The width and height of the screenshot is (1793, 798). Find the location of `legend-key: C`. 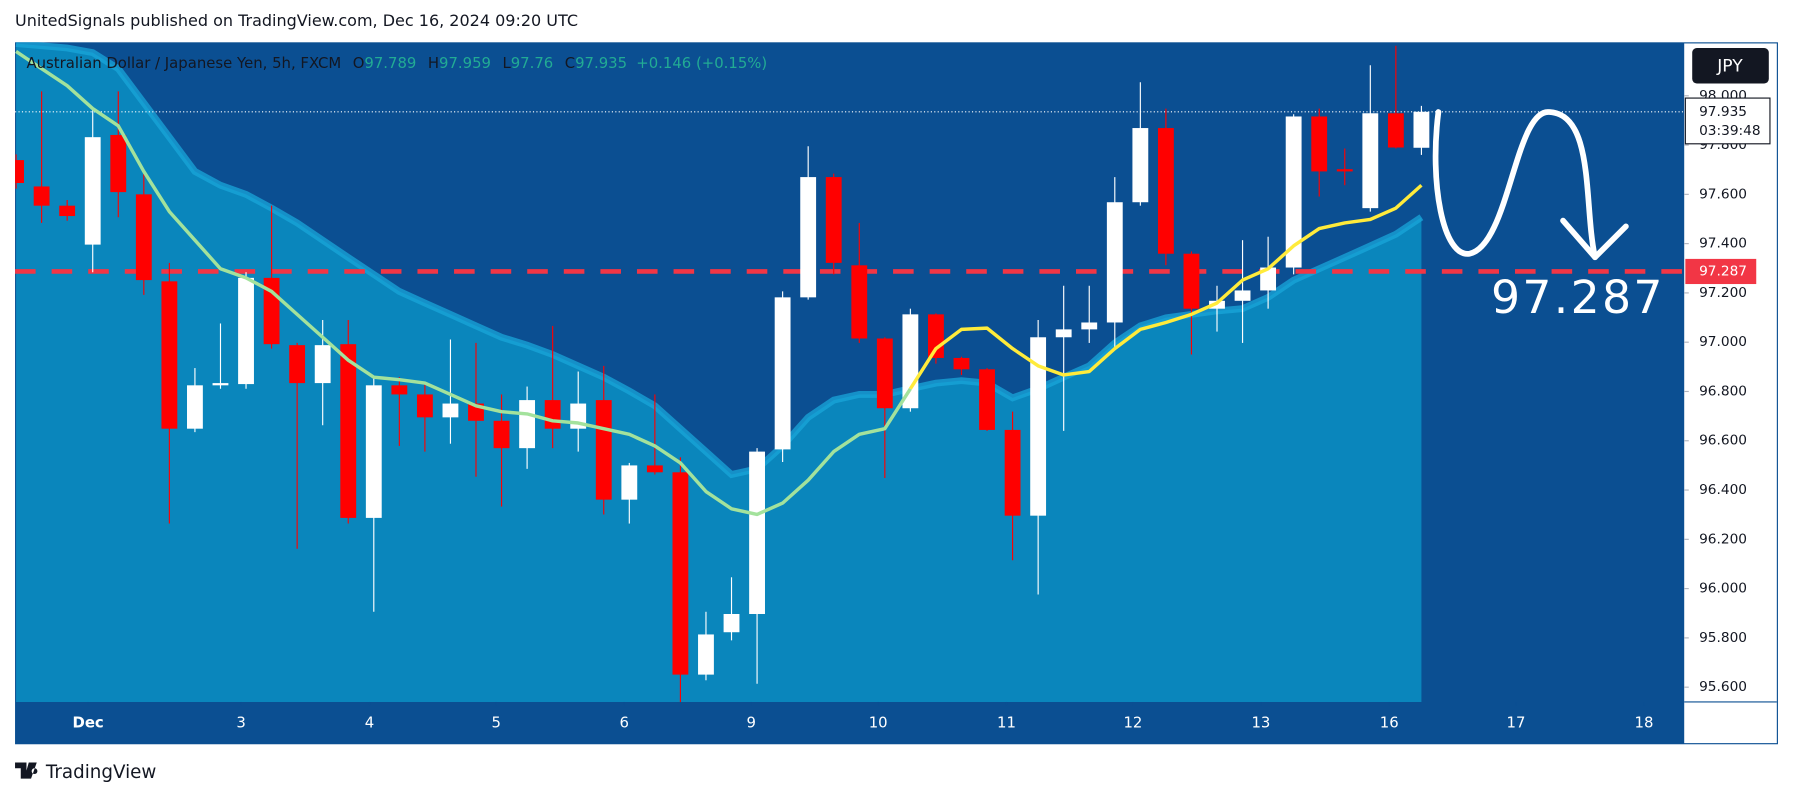

legend-key: C is located at coordinates (570, 63).